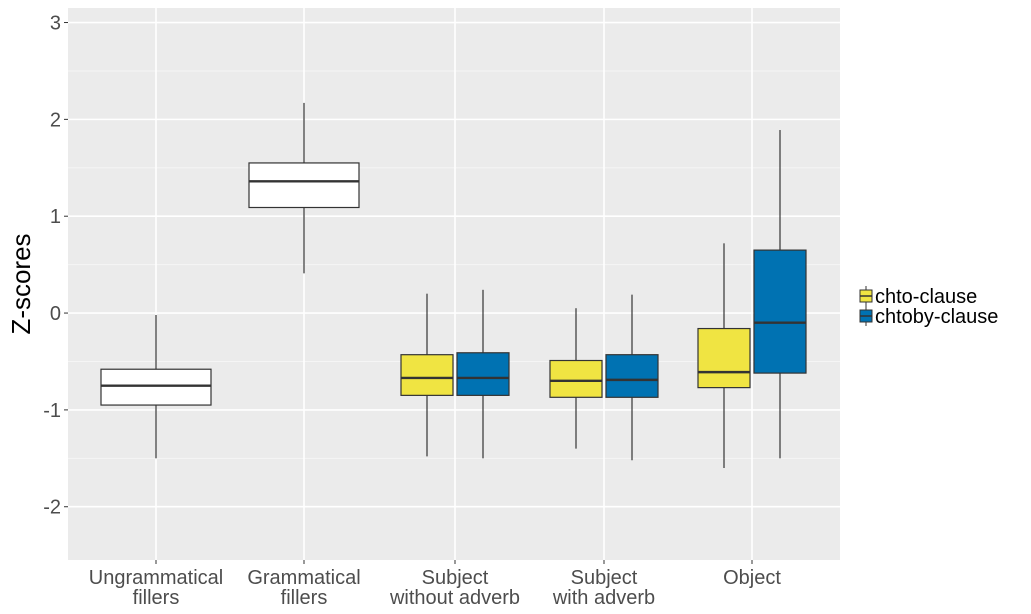 The height and width of the screenshot is (614, 1031). What do you see at coordinates (55, 266) in the screenshot?
I see `y-axis: -2 -1 0 1 2 3` at bounding box center [55, 266].